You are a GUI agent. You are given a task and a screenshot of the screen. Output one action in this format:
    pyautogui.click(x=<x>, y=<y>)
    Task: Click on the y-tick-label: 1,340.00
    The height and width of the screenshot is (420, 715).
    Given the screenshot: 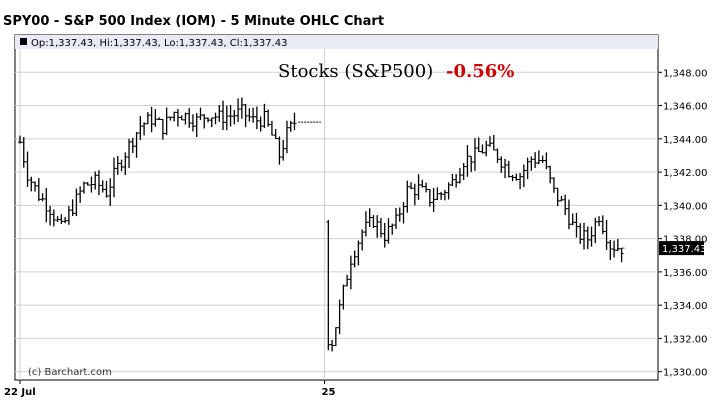 What is the action you would take?
    pyautogui.click(x=685, y=206)
    